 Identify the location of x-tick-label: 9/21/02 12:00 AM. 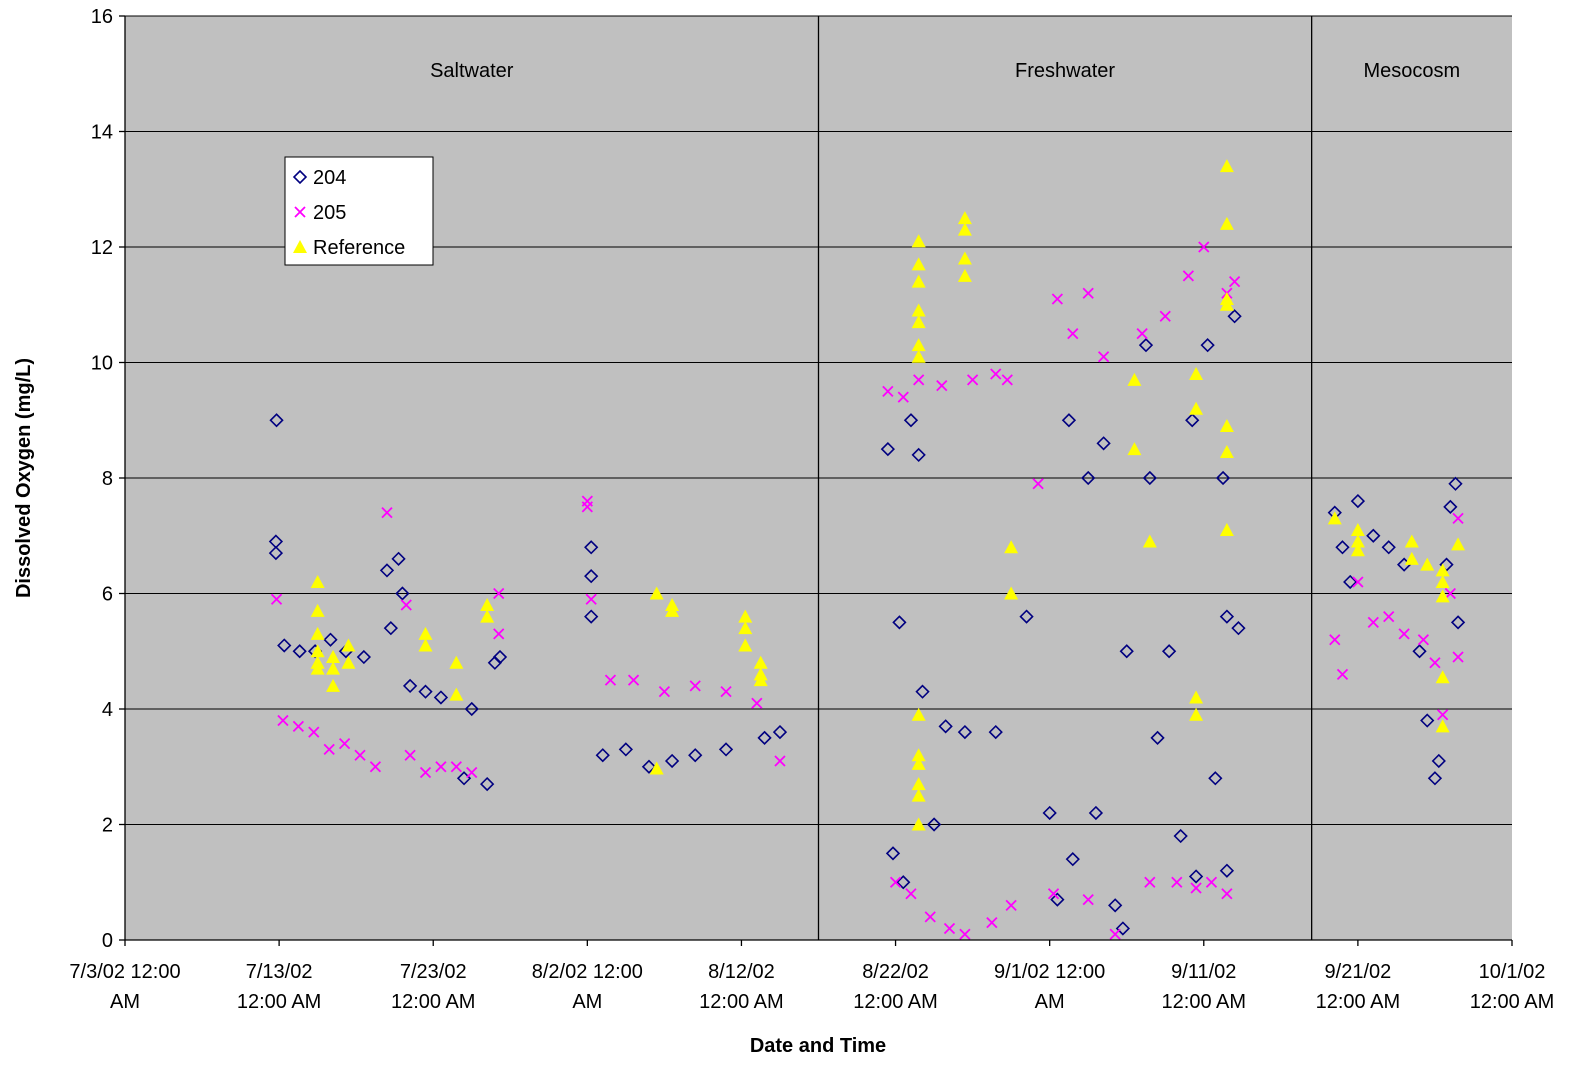
(1358, 987).